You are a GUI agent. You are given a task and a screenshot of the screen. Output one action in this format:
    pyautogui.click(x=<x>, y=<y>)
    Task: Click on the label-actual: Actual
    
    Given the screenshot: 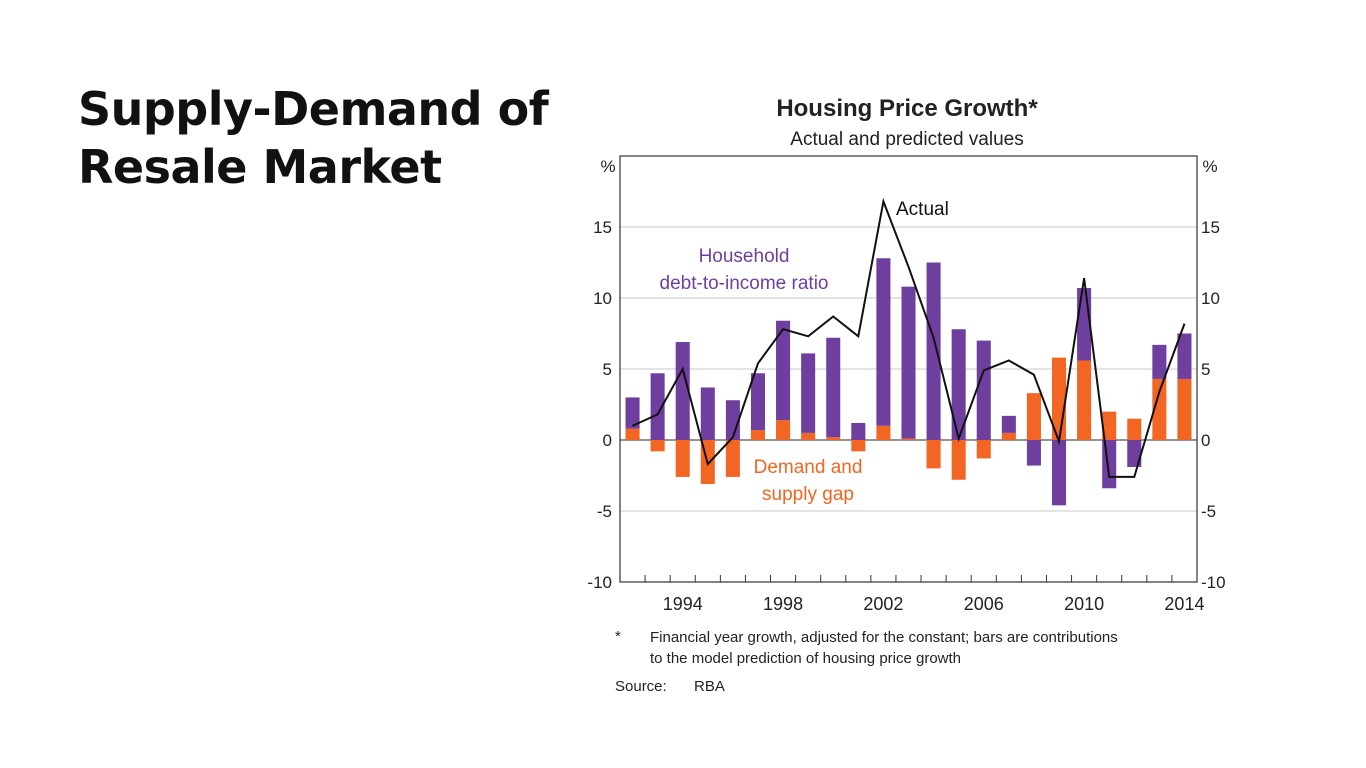 What is the action you would take?
    pyautogui.click(x=922, y=209)
    